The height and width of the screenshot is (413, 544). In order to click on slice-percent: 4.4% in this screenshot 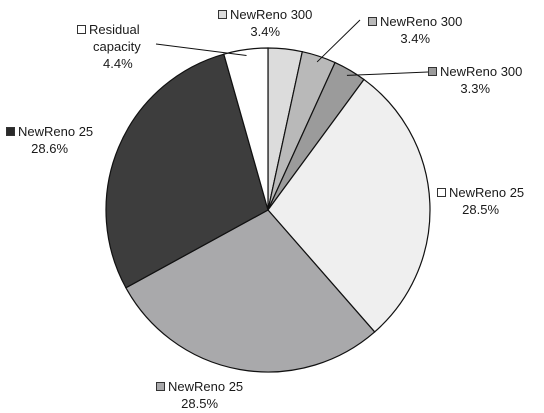, I will do `click(118, 63)`.